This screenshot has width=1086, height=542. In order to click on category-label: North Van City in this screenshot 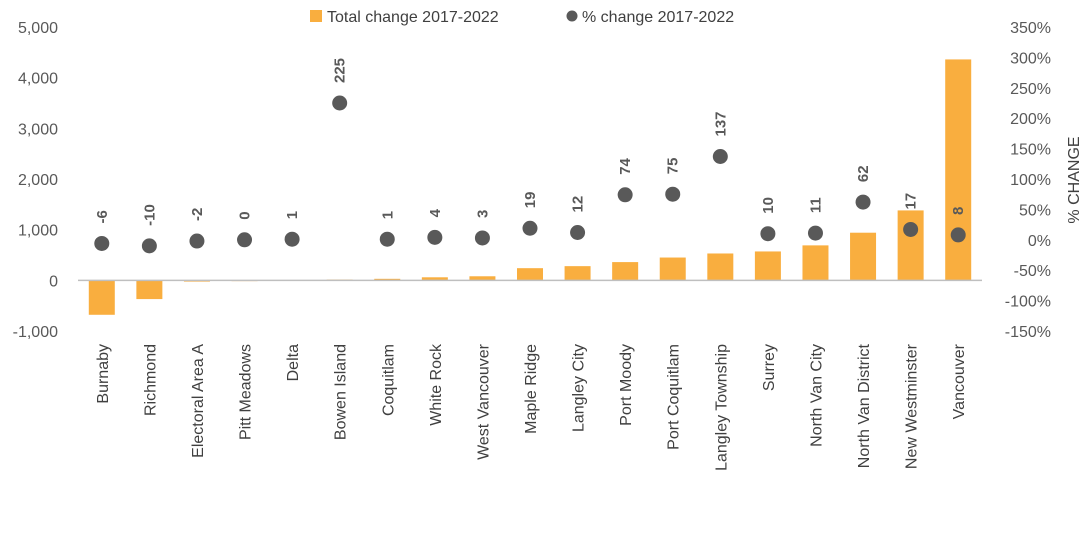, I will do `click(816, 395)`.